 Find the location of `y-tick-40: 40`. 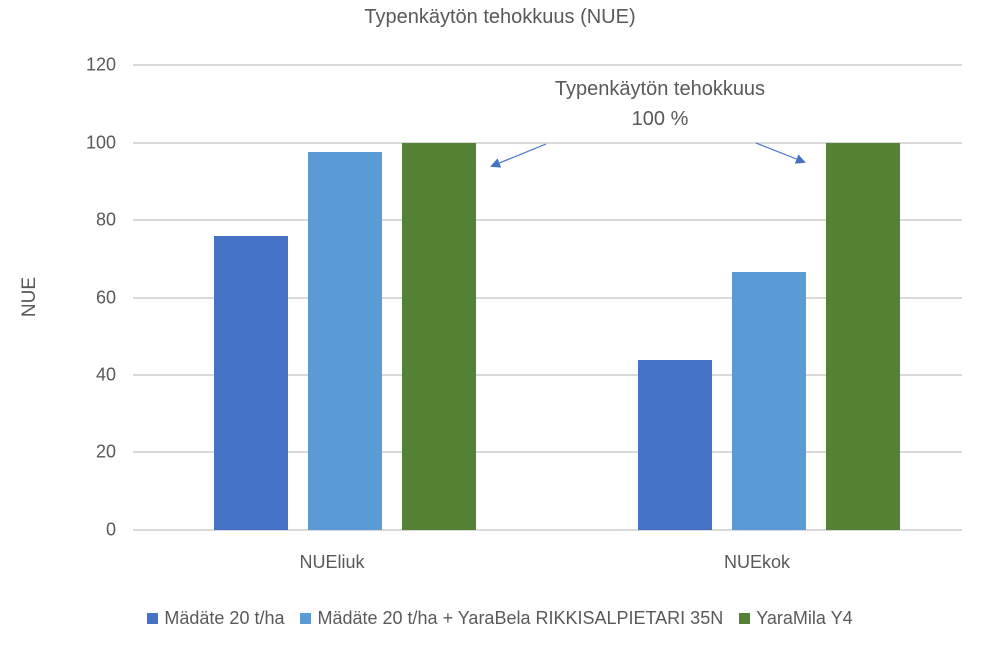

y-tick-40: 40 is located at coordinates (105, 374).